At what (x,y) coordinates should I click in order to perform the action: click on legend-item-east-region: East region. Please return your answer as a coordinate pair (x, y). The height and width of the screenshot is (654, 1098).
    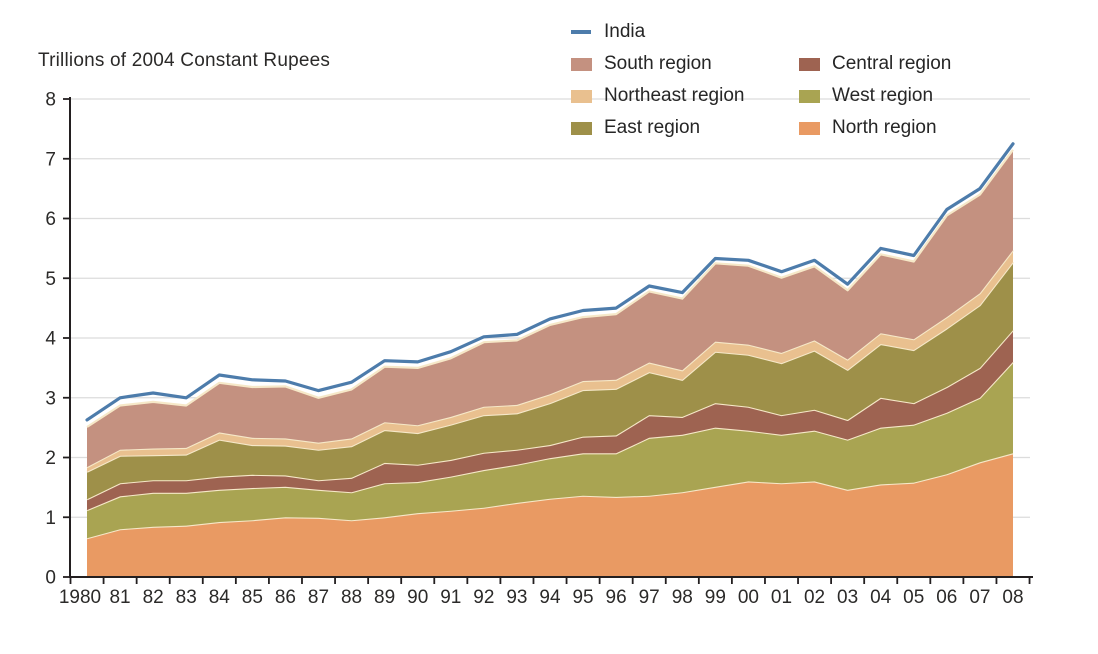
    Looking at the image, I should click on (685, 128).